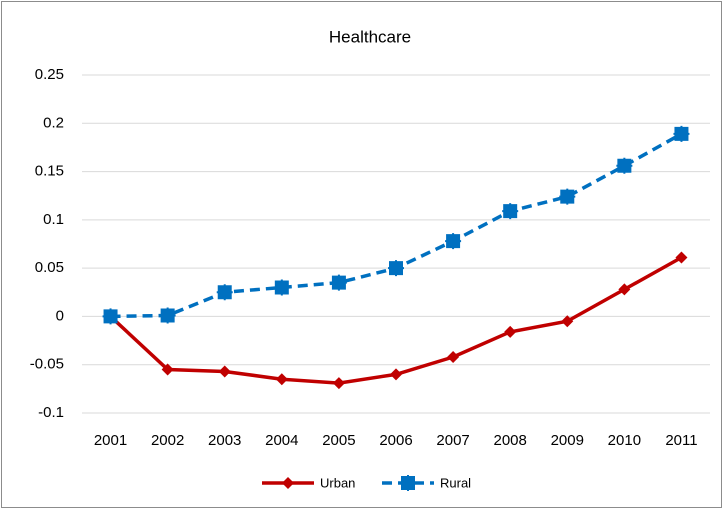  I want to click on y-tick-label: 0.05, so click(49, 267).